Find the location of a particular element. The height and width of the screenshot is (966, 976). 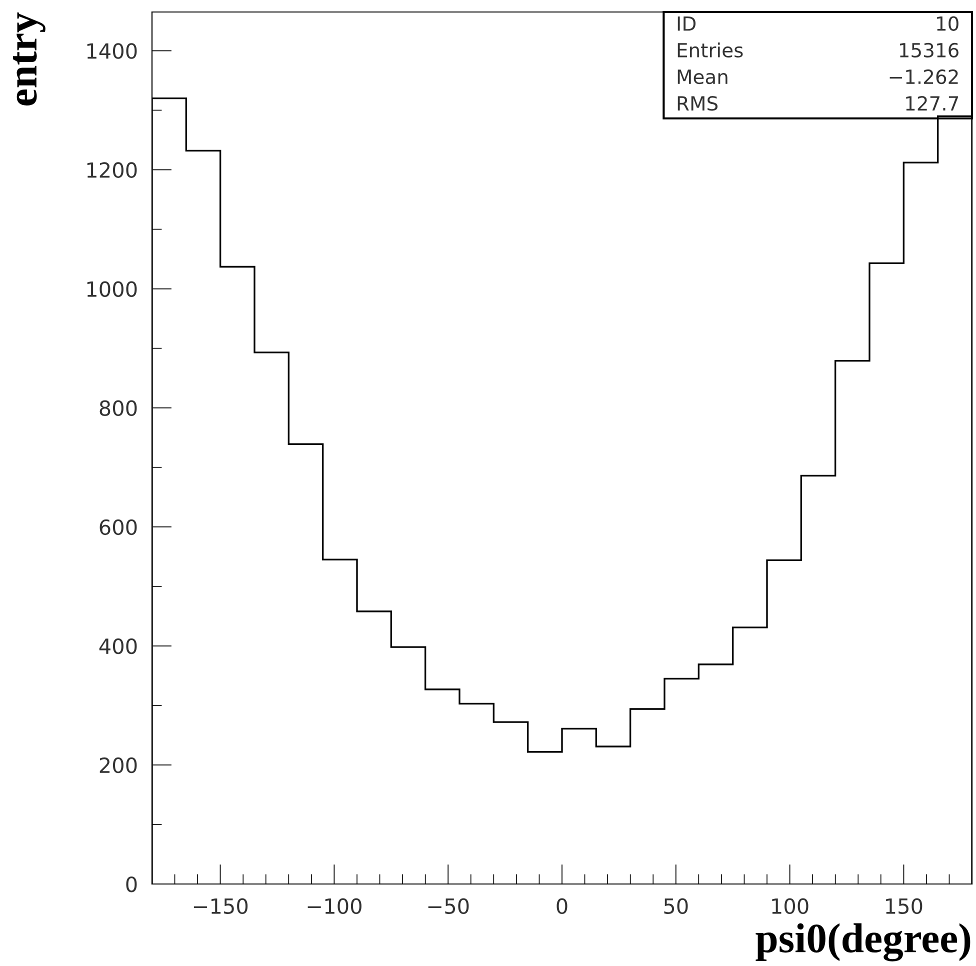

y-axis-title: entry is located at coordinates (29, 59).